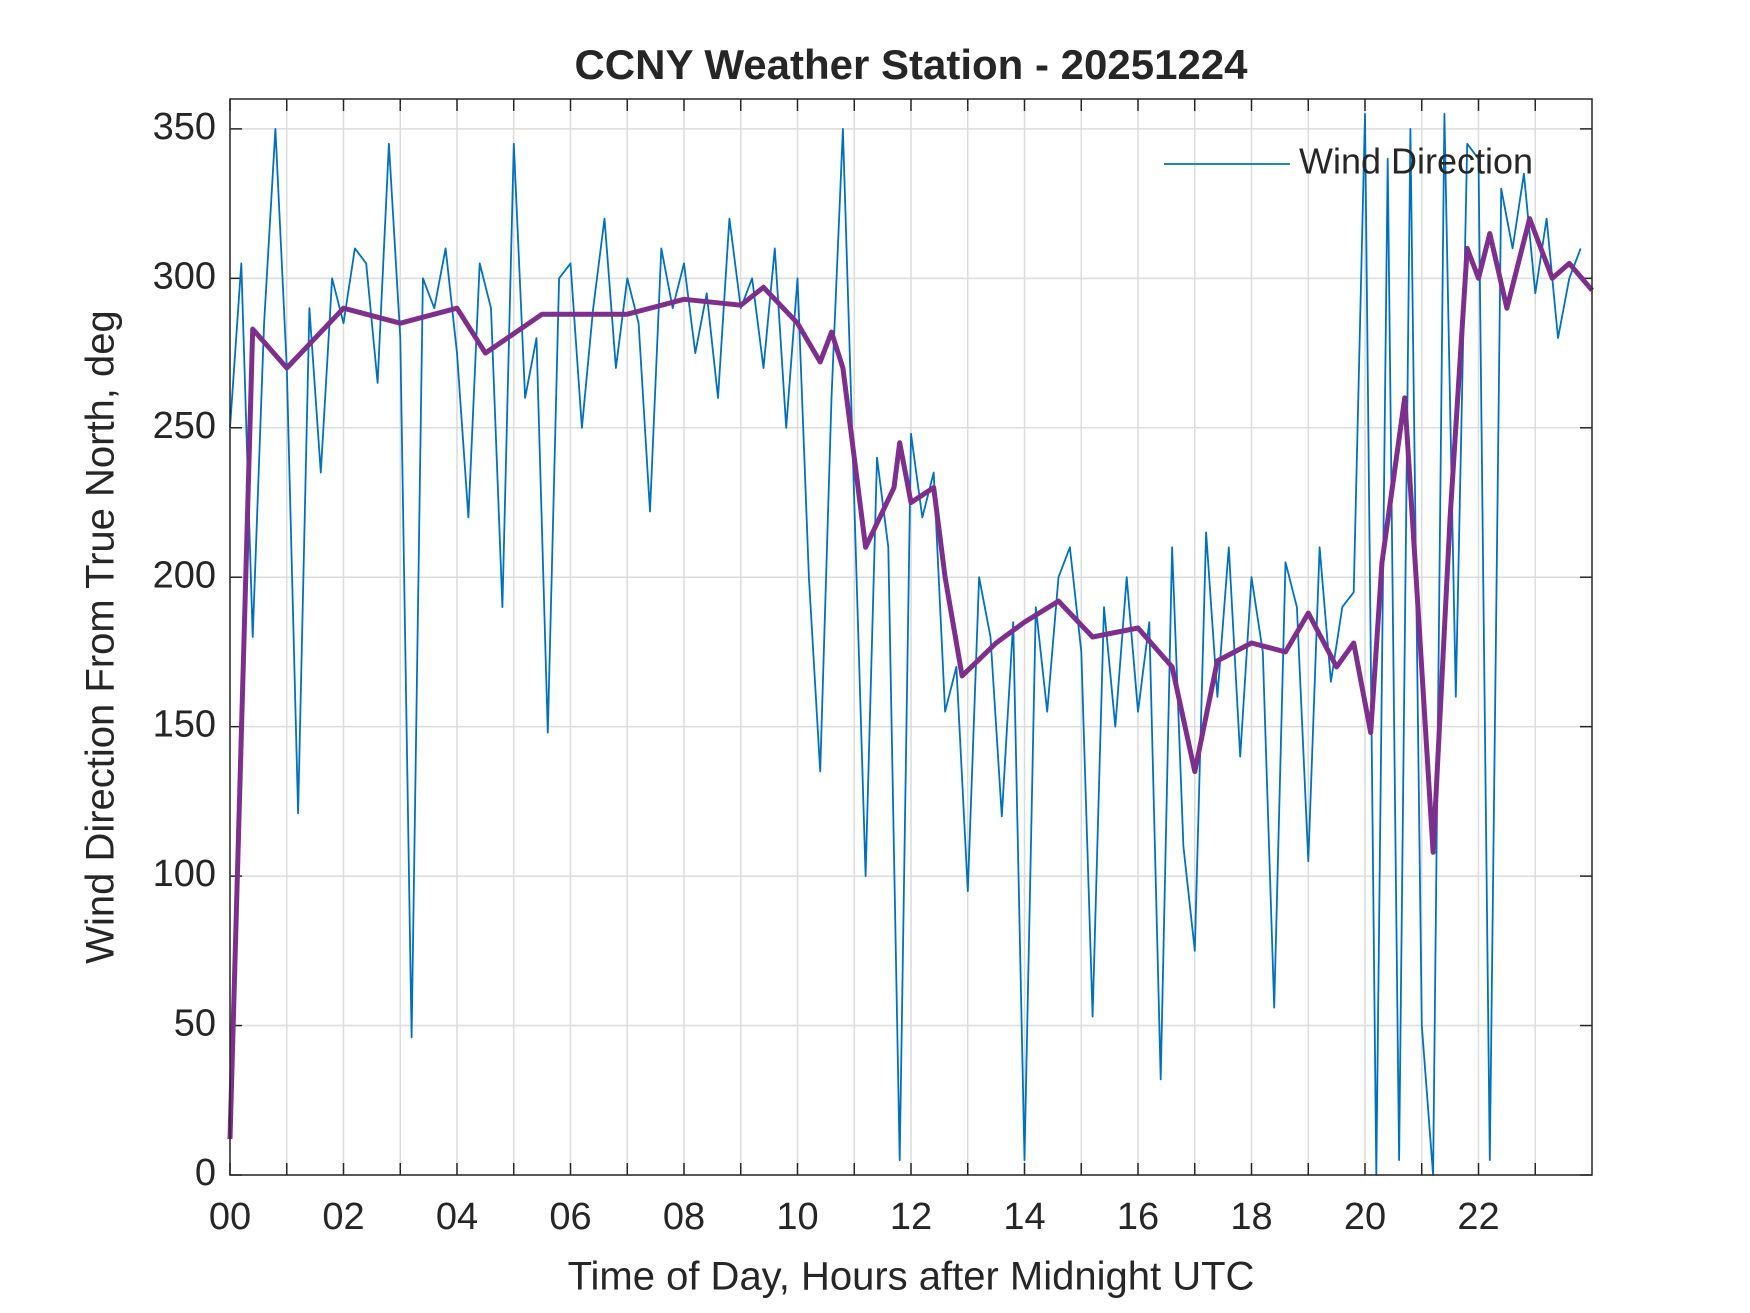 The width and height of the screenshot is (1750, 1313). Describe the element at coordinates (911, 1277) in the screenshot. I see `x-axis-label: Time of Day, Hours after Midnight UTC` at that location.